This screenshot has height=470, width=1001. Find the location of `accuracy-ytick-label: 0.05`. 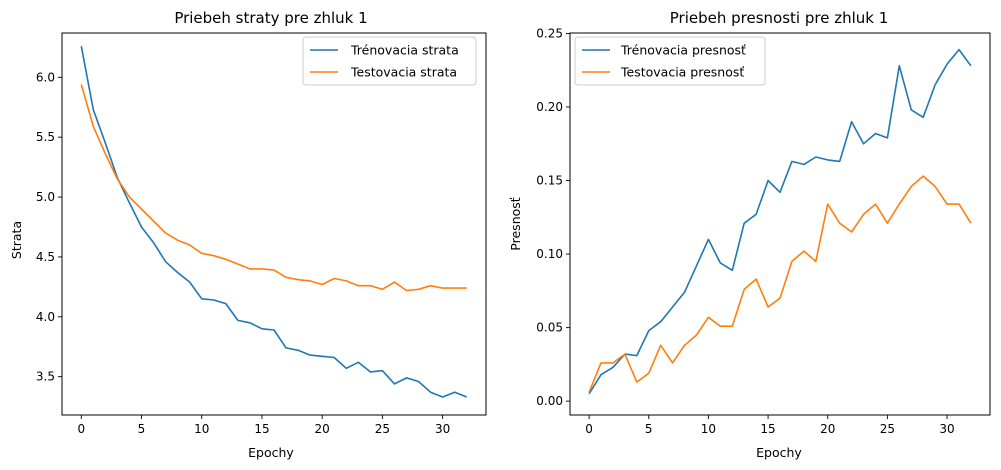

accuracy-ytick-label: 0.05 is located at coordinates (549, 328).